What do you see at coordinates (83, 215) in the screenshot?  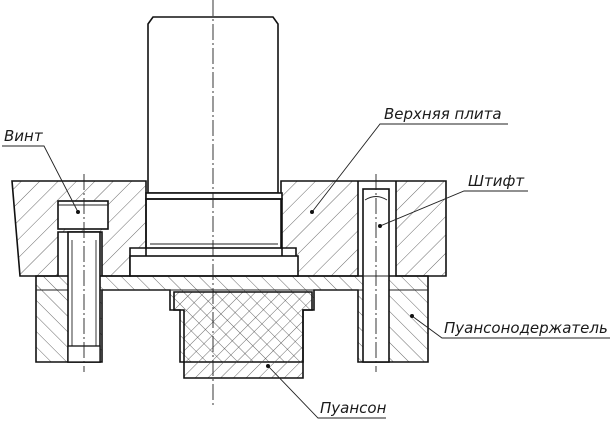 I see `screw-head` at bounding box center [83, 215].